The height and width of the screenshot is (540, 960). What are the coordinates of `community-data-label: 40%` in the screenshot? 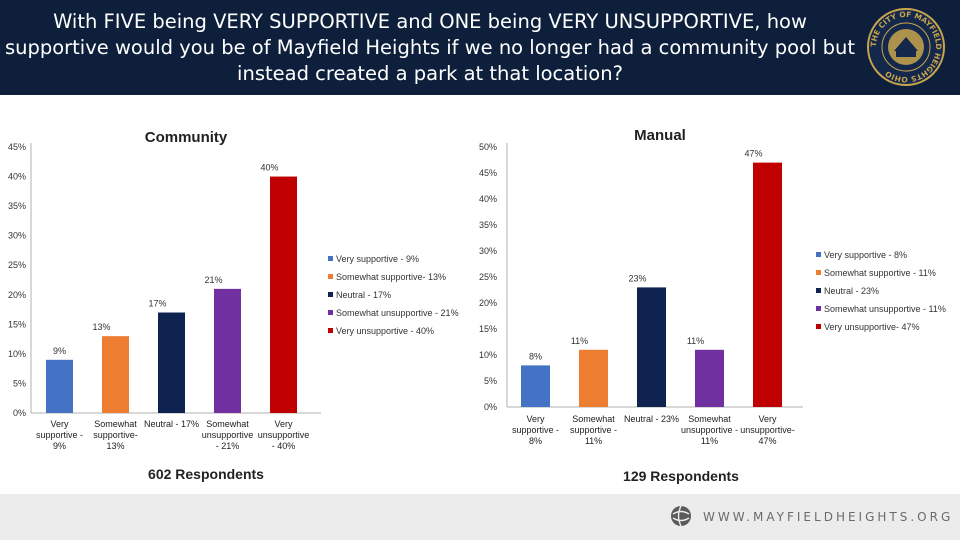 It's located at (269, 168).